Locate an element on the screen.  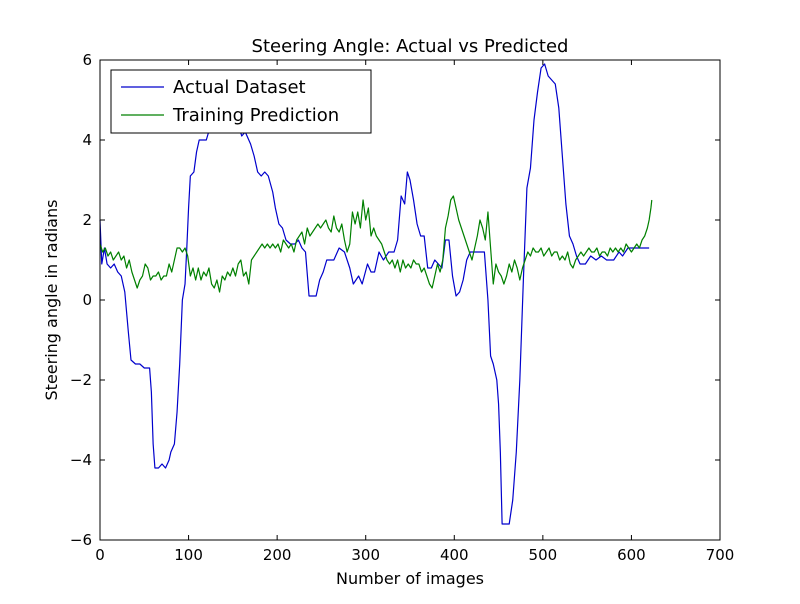
y-axis-label: Steering angle in radians is located at coordinates (51, 300).